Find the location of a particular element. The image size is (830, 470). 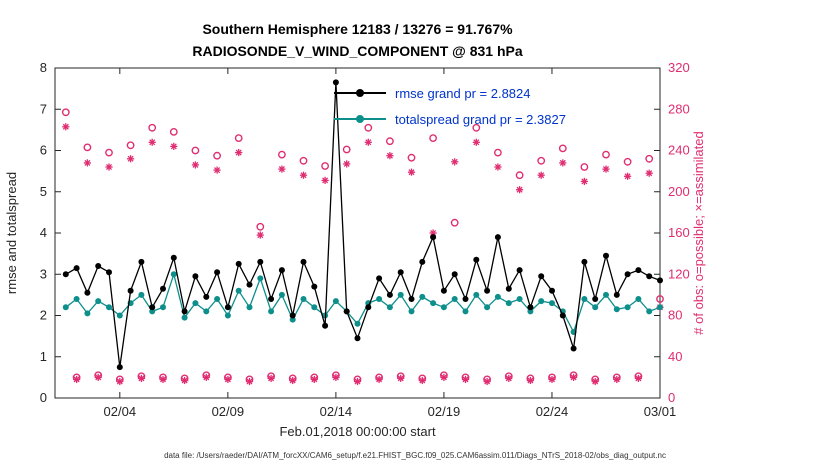

svg-text: 80 is located at coordinates (675, 315).